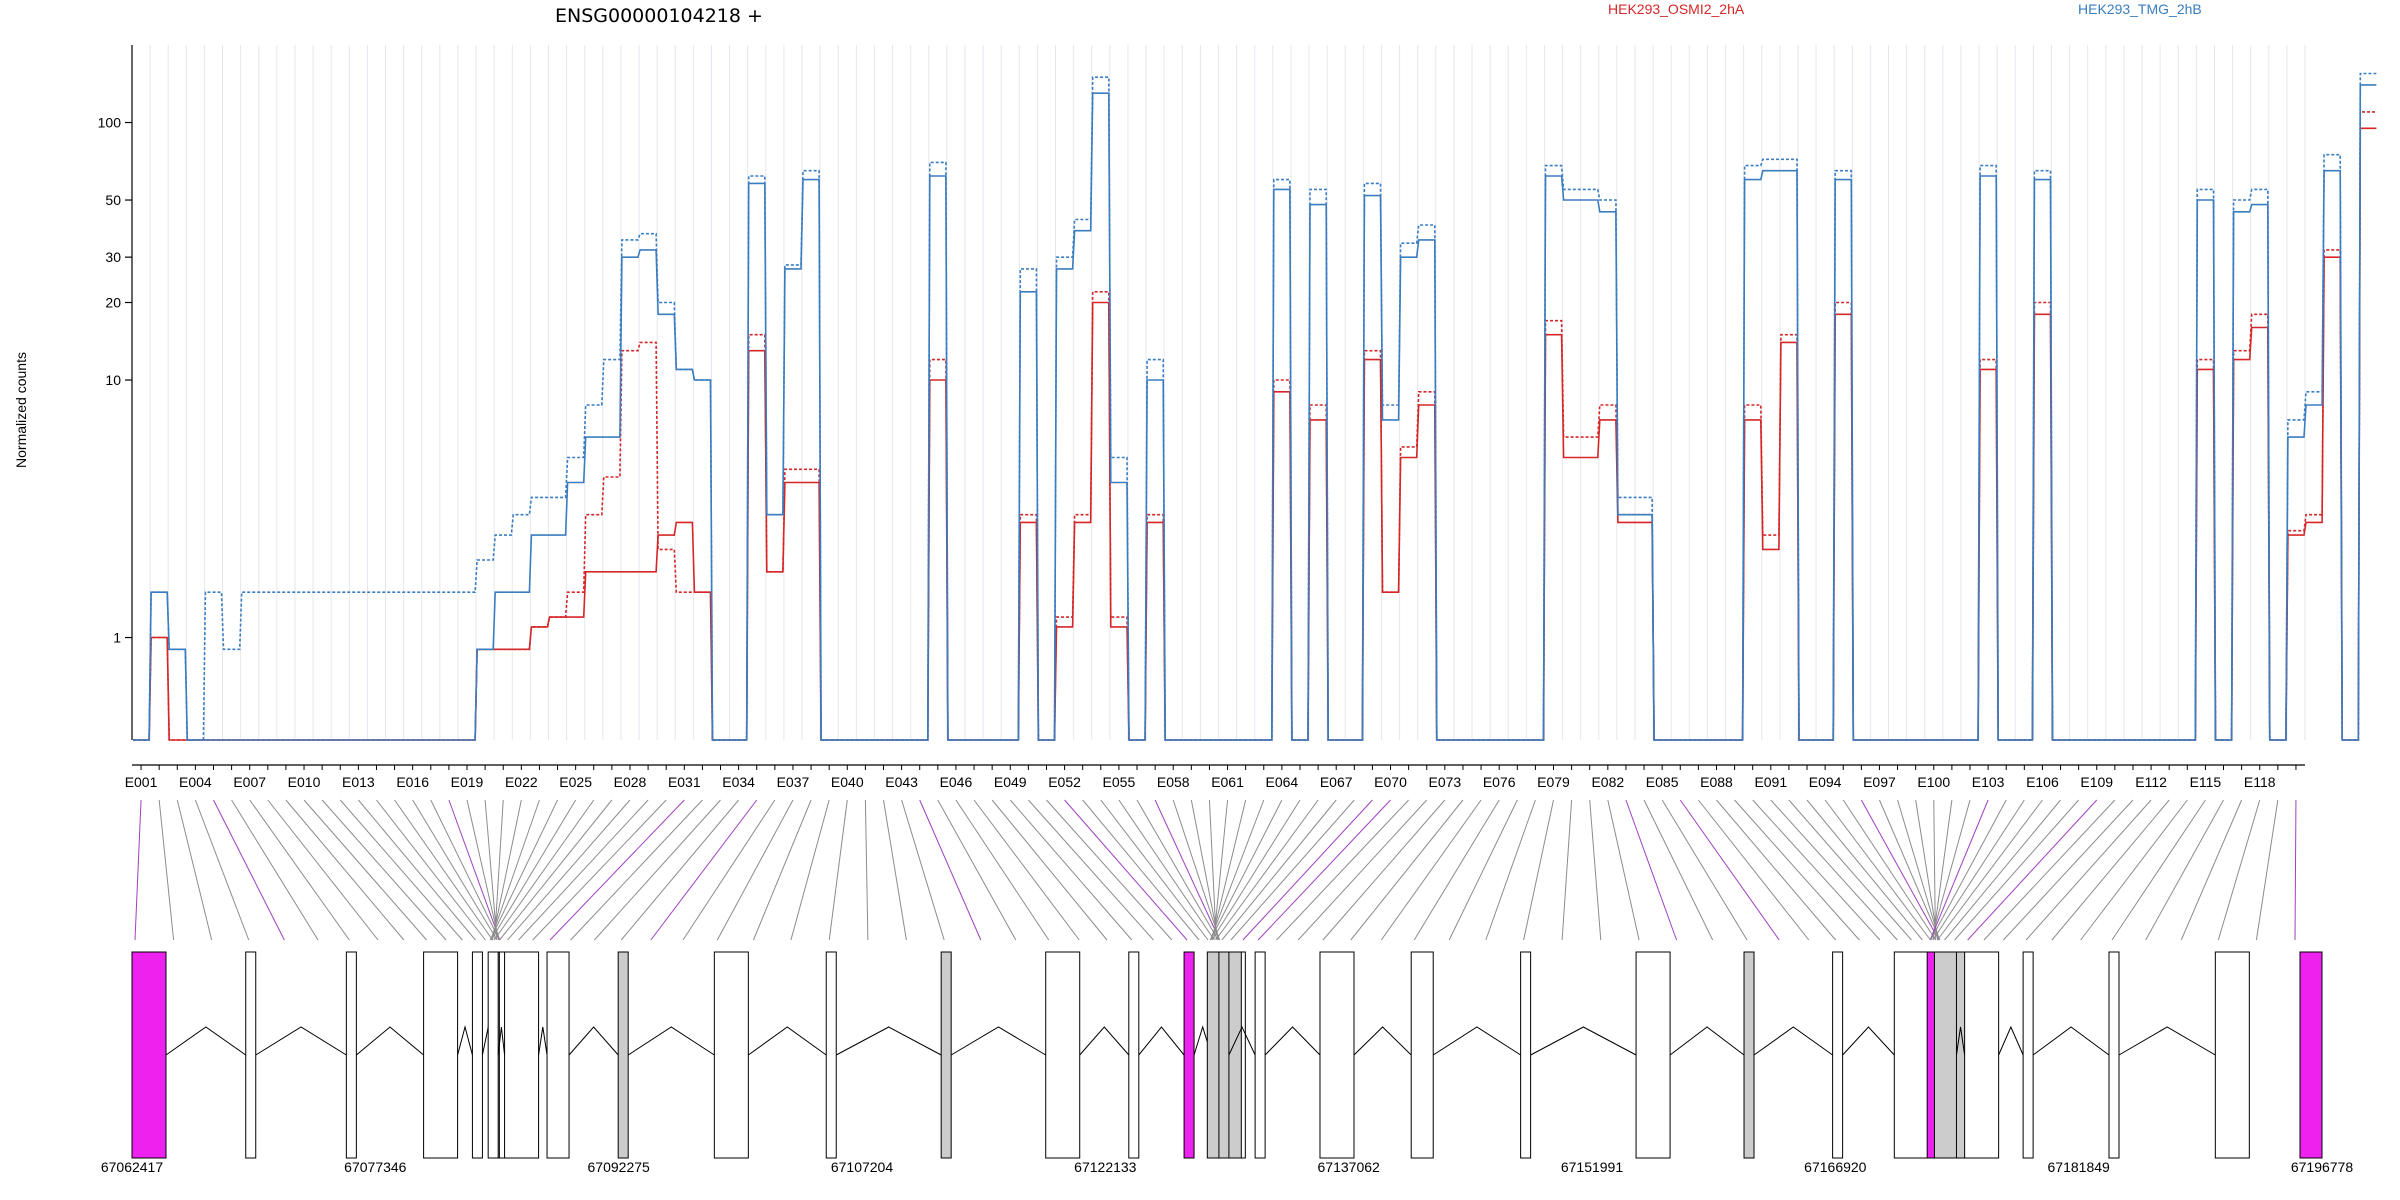  Describe the element at coordinates (113, 303) in the screenshot. I see `y-tick-label: 20` at that location.